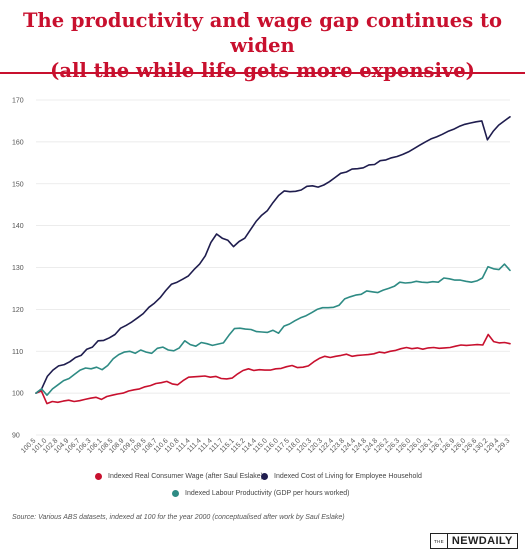  What do you see at coordinates (439, 541) in the screenshot?
I see `logo-prefix: THE` at bounding box center [439, 541].